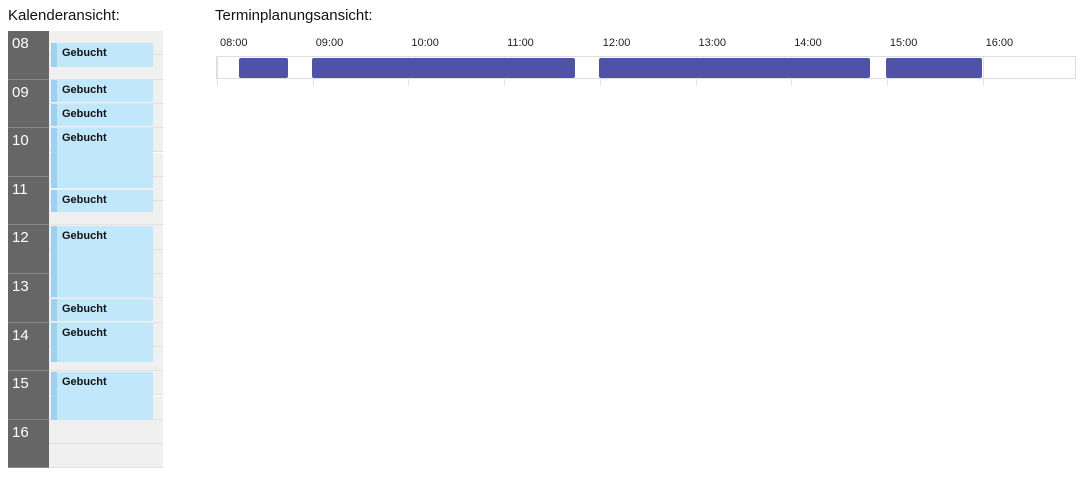  What do you see at coordinates (294, 15) in the screenshot?
I see `schedule-title: Terminplanungsansicht:` at bounding box center [294, 15].